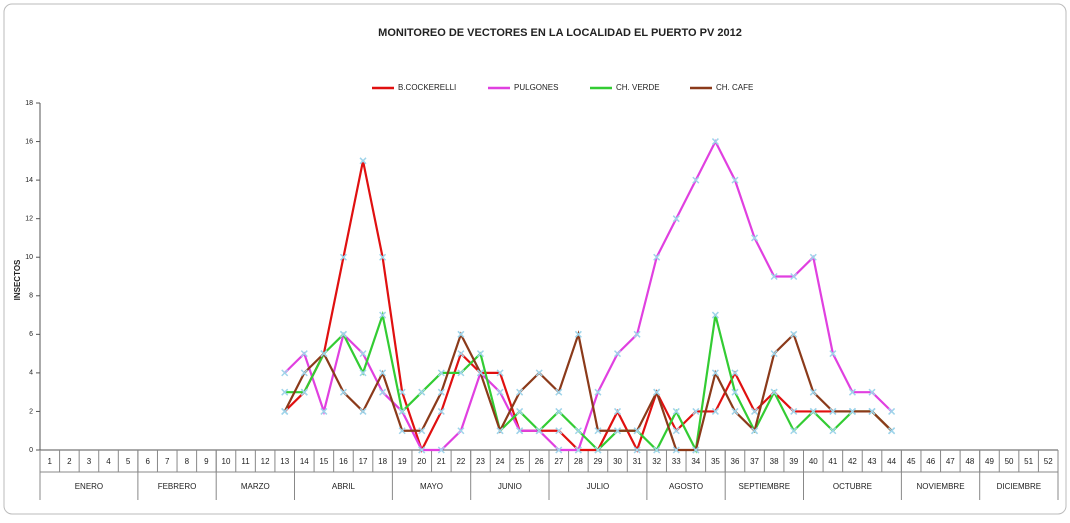 This screenshot has width=1070, height=523. What do you see at coordinates (911, 461) in the screenshot?
I see `x-tick-label: 45` at bounding box center [911, 461].